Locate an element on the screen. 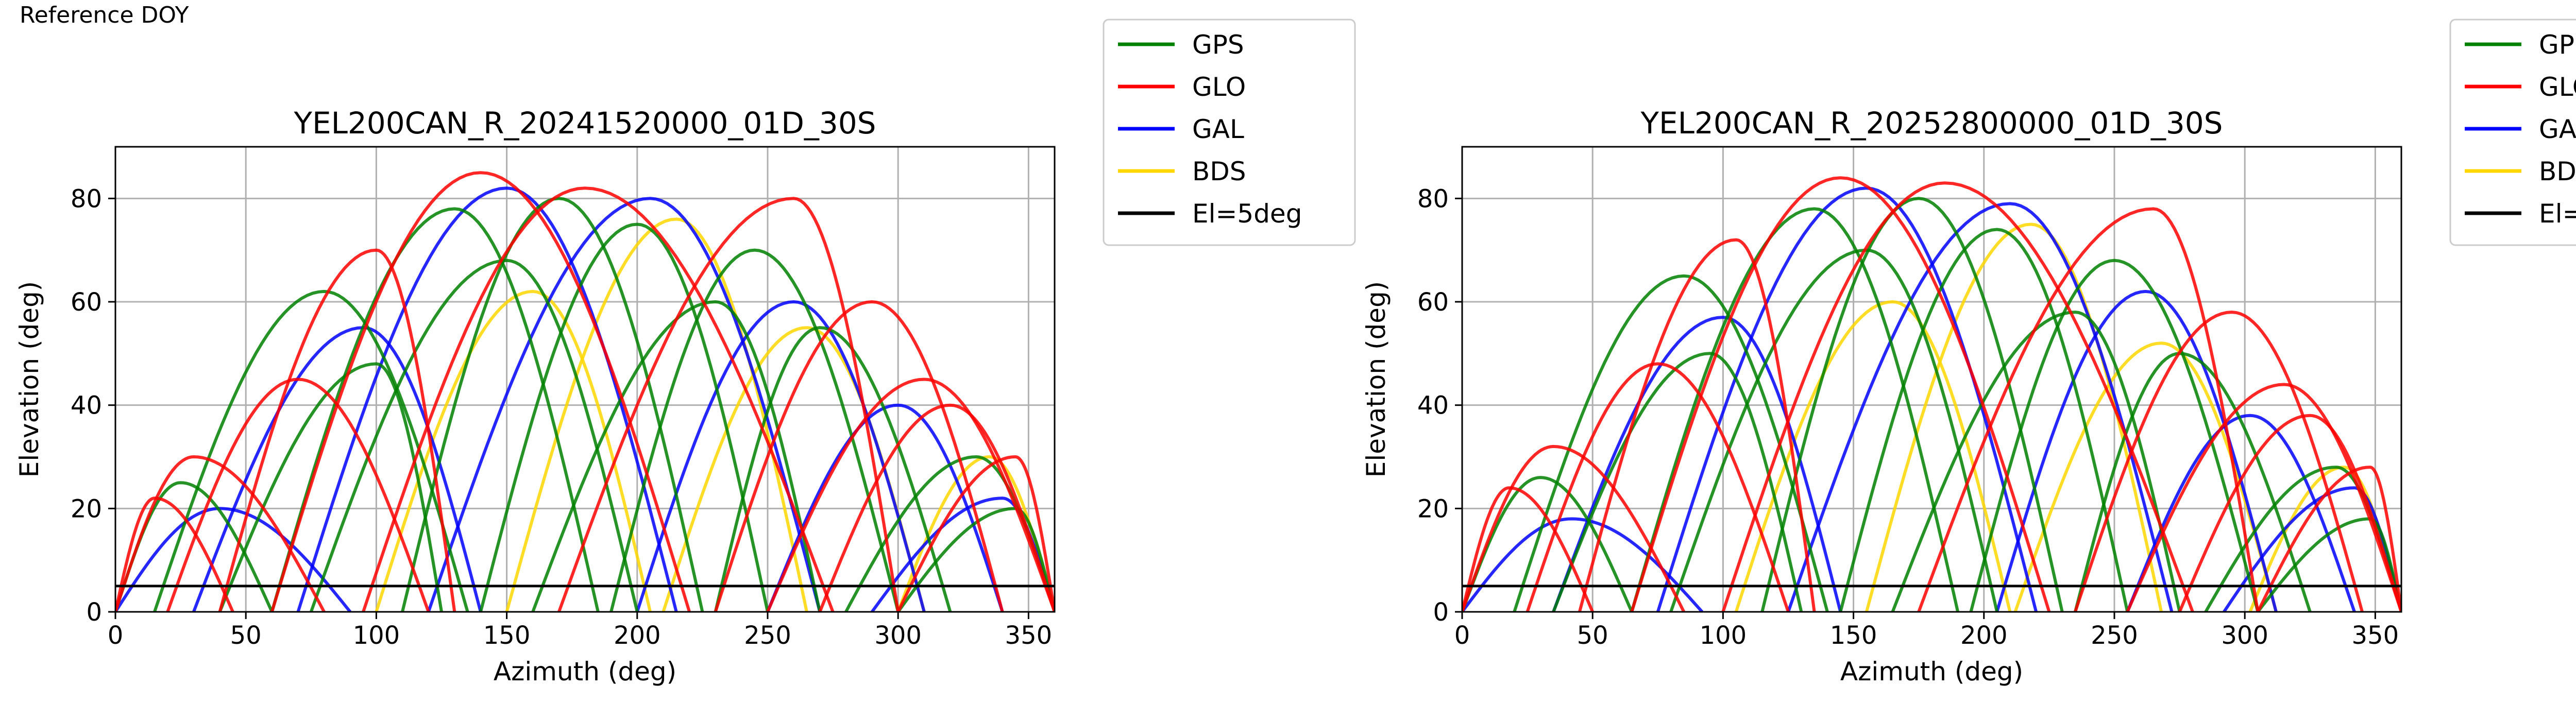 This screenshot has width=2576, height=720. figure-corner-label: Reference DOY is located at coordinates (104, 15).